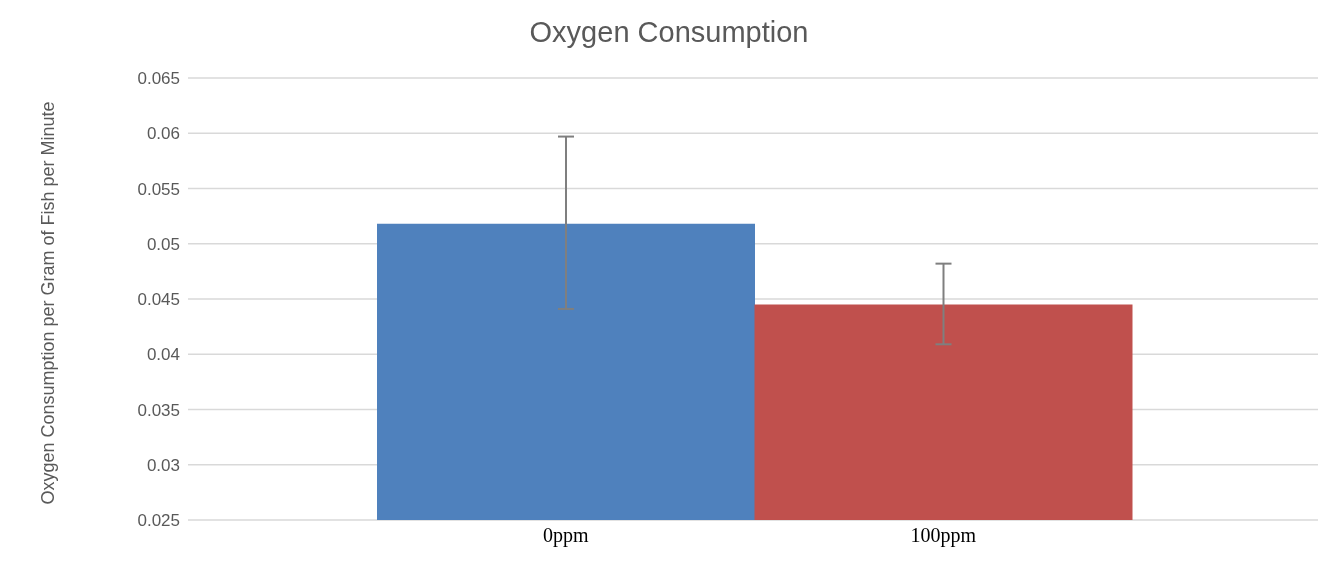 The height and width of the screenshot is (569, 1338). I want to click on y-tick-label: 0.06, so click(163, 134).